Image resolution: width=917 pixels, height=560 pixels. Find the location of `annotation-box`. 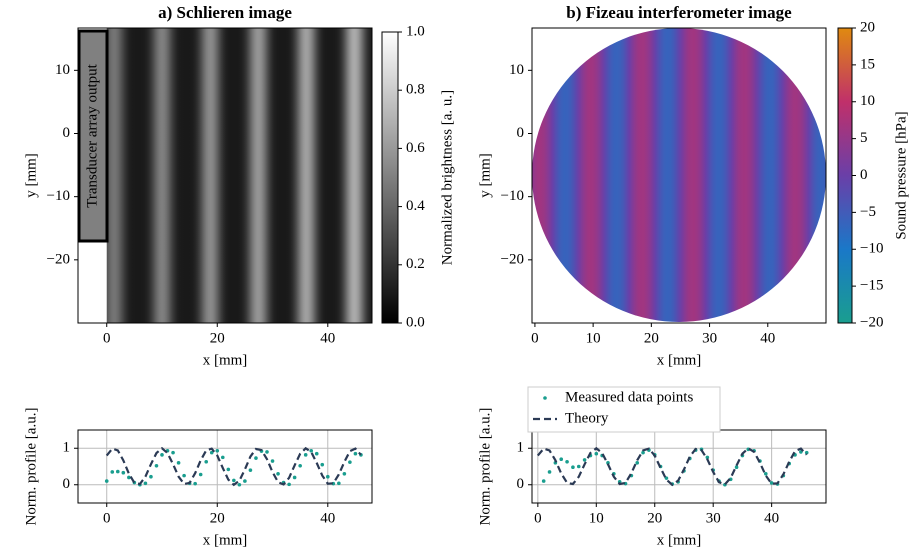

annotation-box is located at coordinates (93, 136).